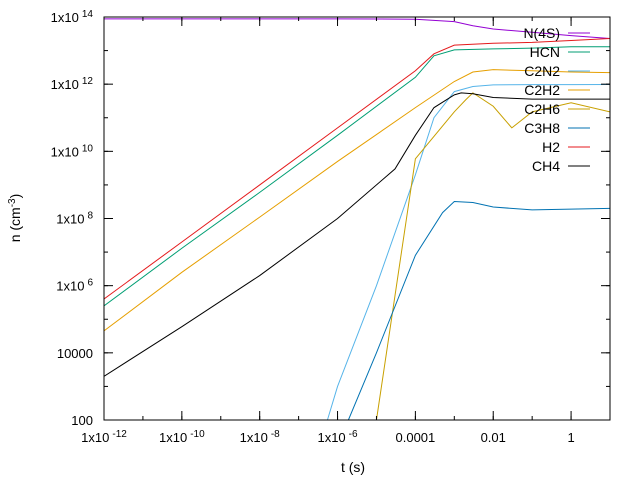 The width and height of the screenshot is (640, 480). Describe the element at coordinates (72, 151) in the screenshot. I see `y-tick-label: 1x10 10` at that location.